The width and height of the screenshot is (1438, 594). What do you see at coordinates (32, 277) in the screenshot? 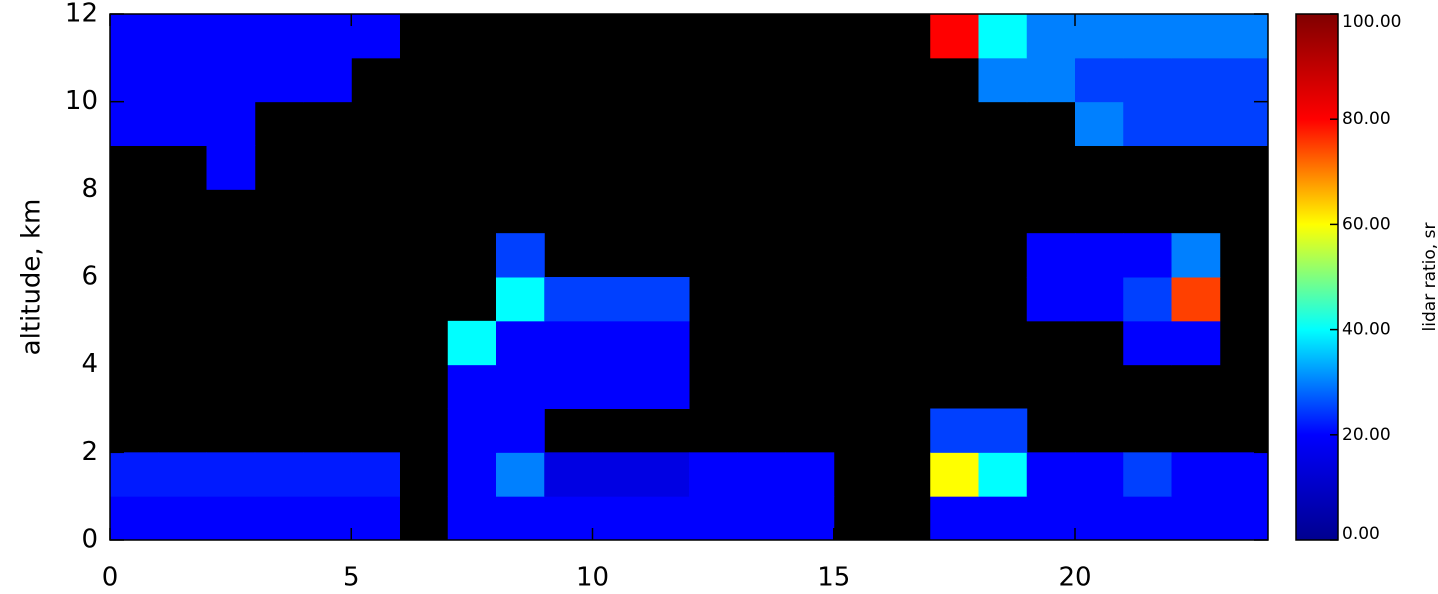
I see `y-axis-label: altitude, km` at bounding box center [32, 277].